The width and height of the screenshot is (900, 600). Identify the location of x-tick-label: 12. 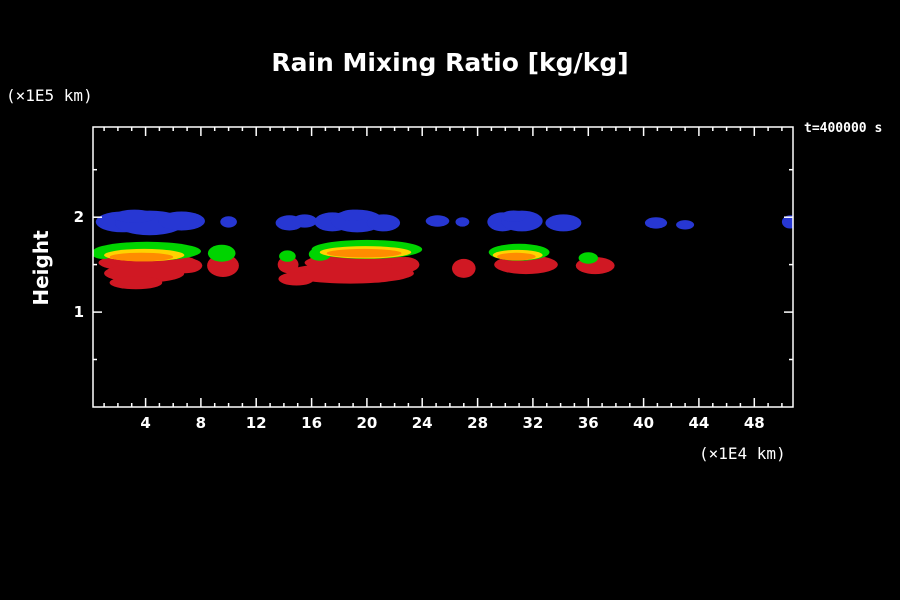
(256, 423).